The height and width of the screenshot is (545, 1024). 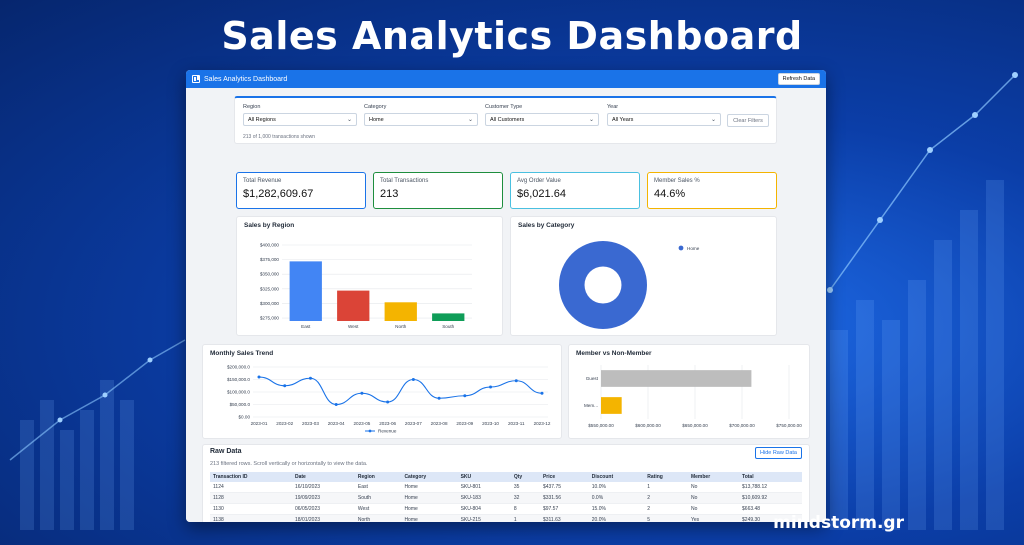 I want to click on x-tick-label: 2023-03, so click(x=310, y=423).